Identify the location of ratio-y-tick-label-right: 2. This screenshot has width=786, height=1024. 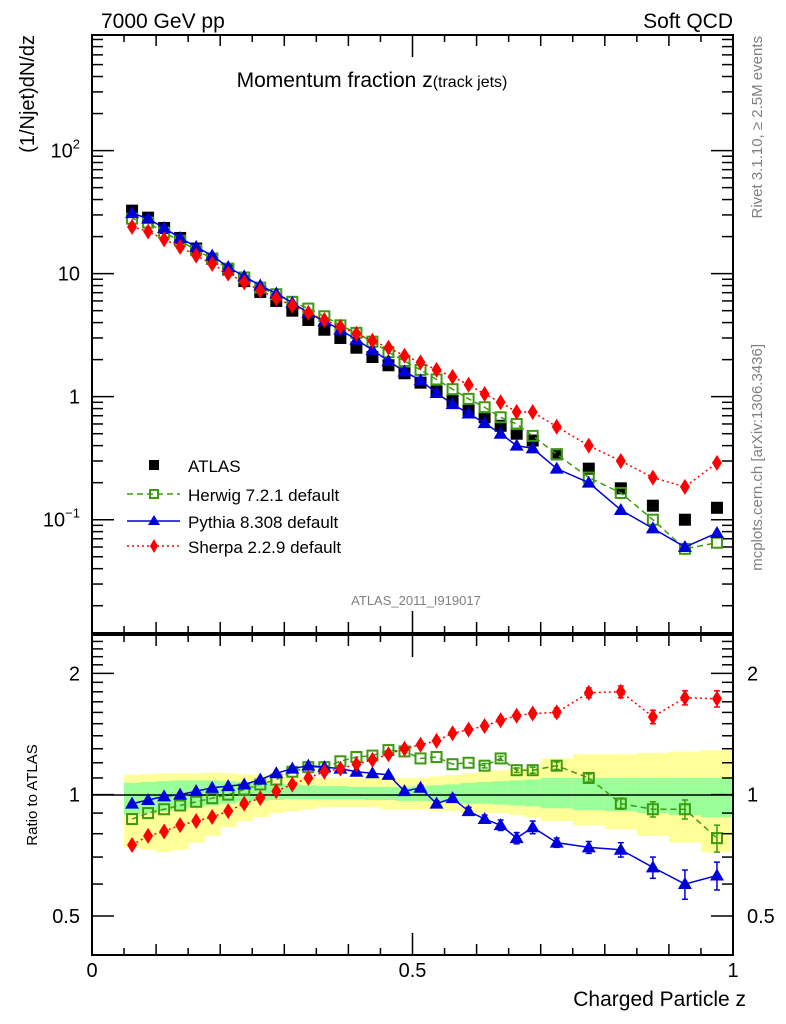
(752, 674).